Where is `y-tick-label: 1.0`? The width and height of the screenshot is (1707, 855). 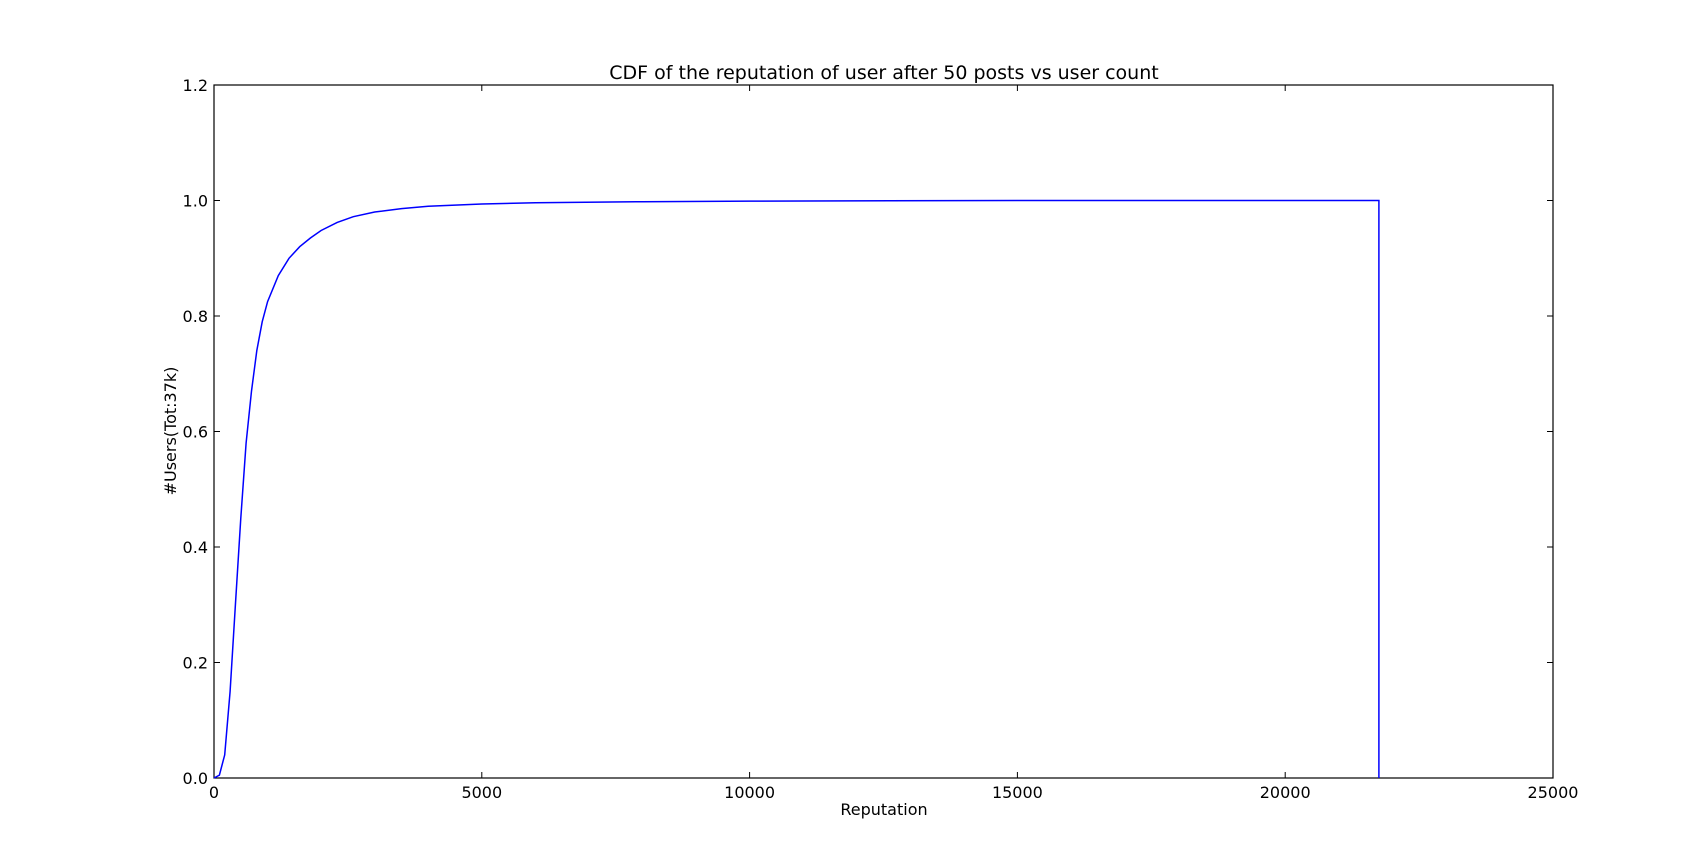
y-tick-label: 1.0 is located at coordinates (195, 201).